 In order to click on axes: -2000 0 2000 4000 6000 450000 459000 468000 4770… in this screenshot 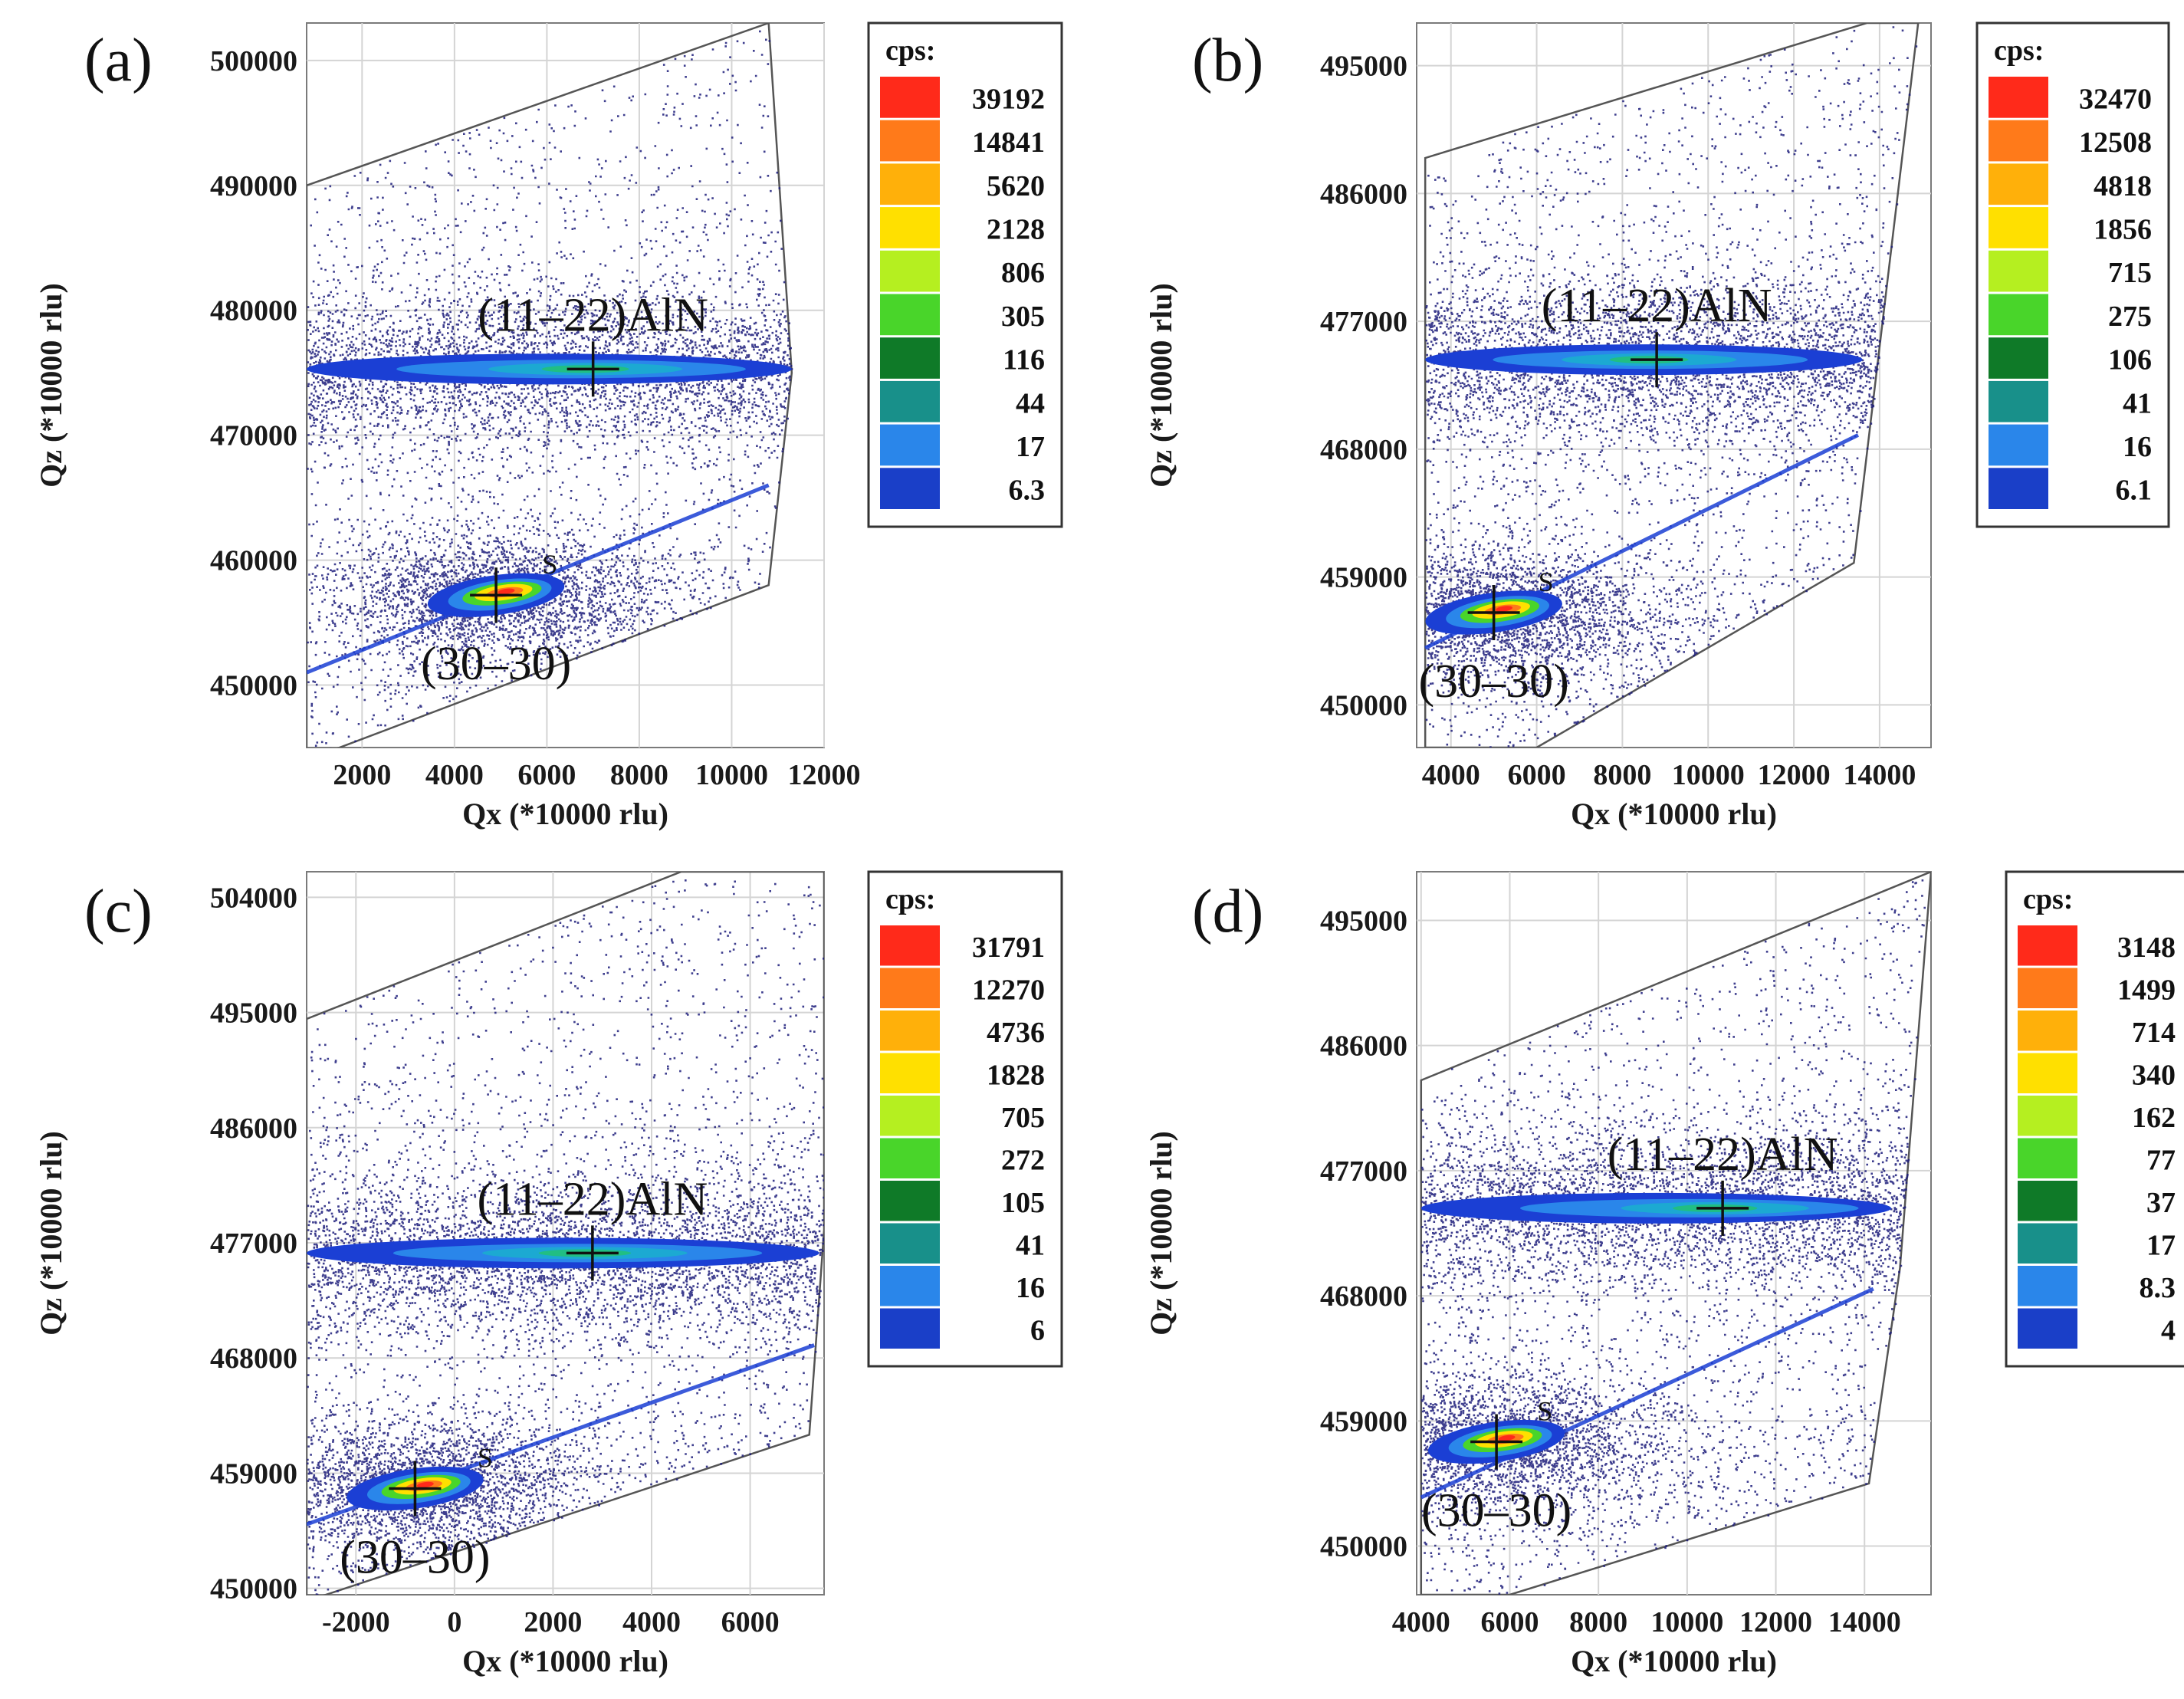, I will do `click(495, 1260)`.